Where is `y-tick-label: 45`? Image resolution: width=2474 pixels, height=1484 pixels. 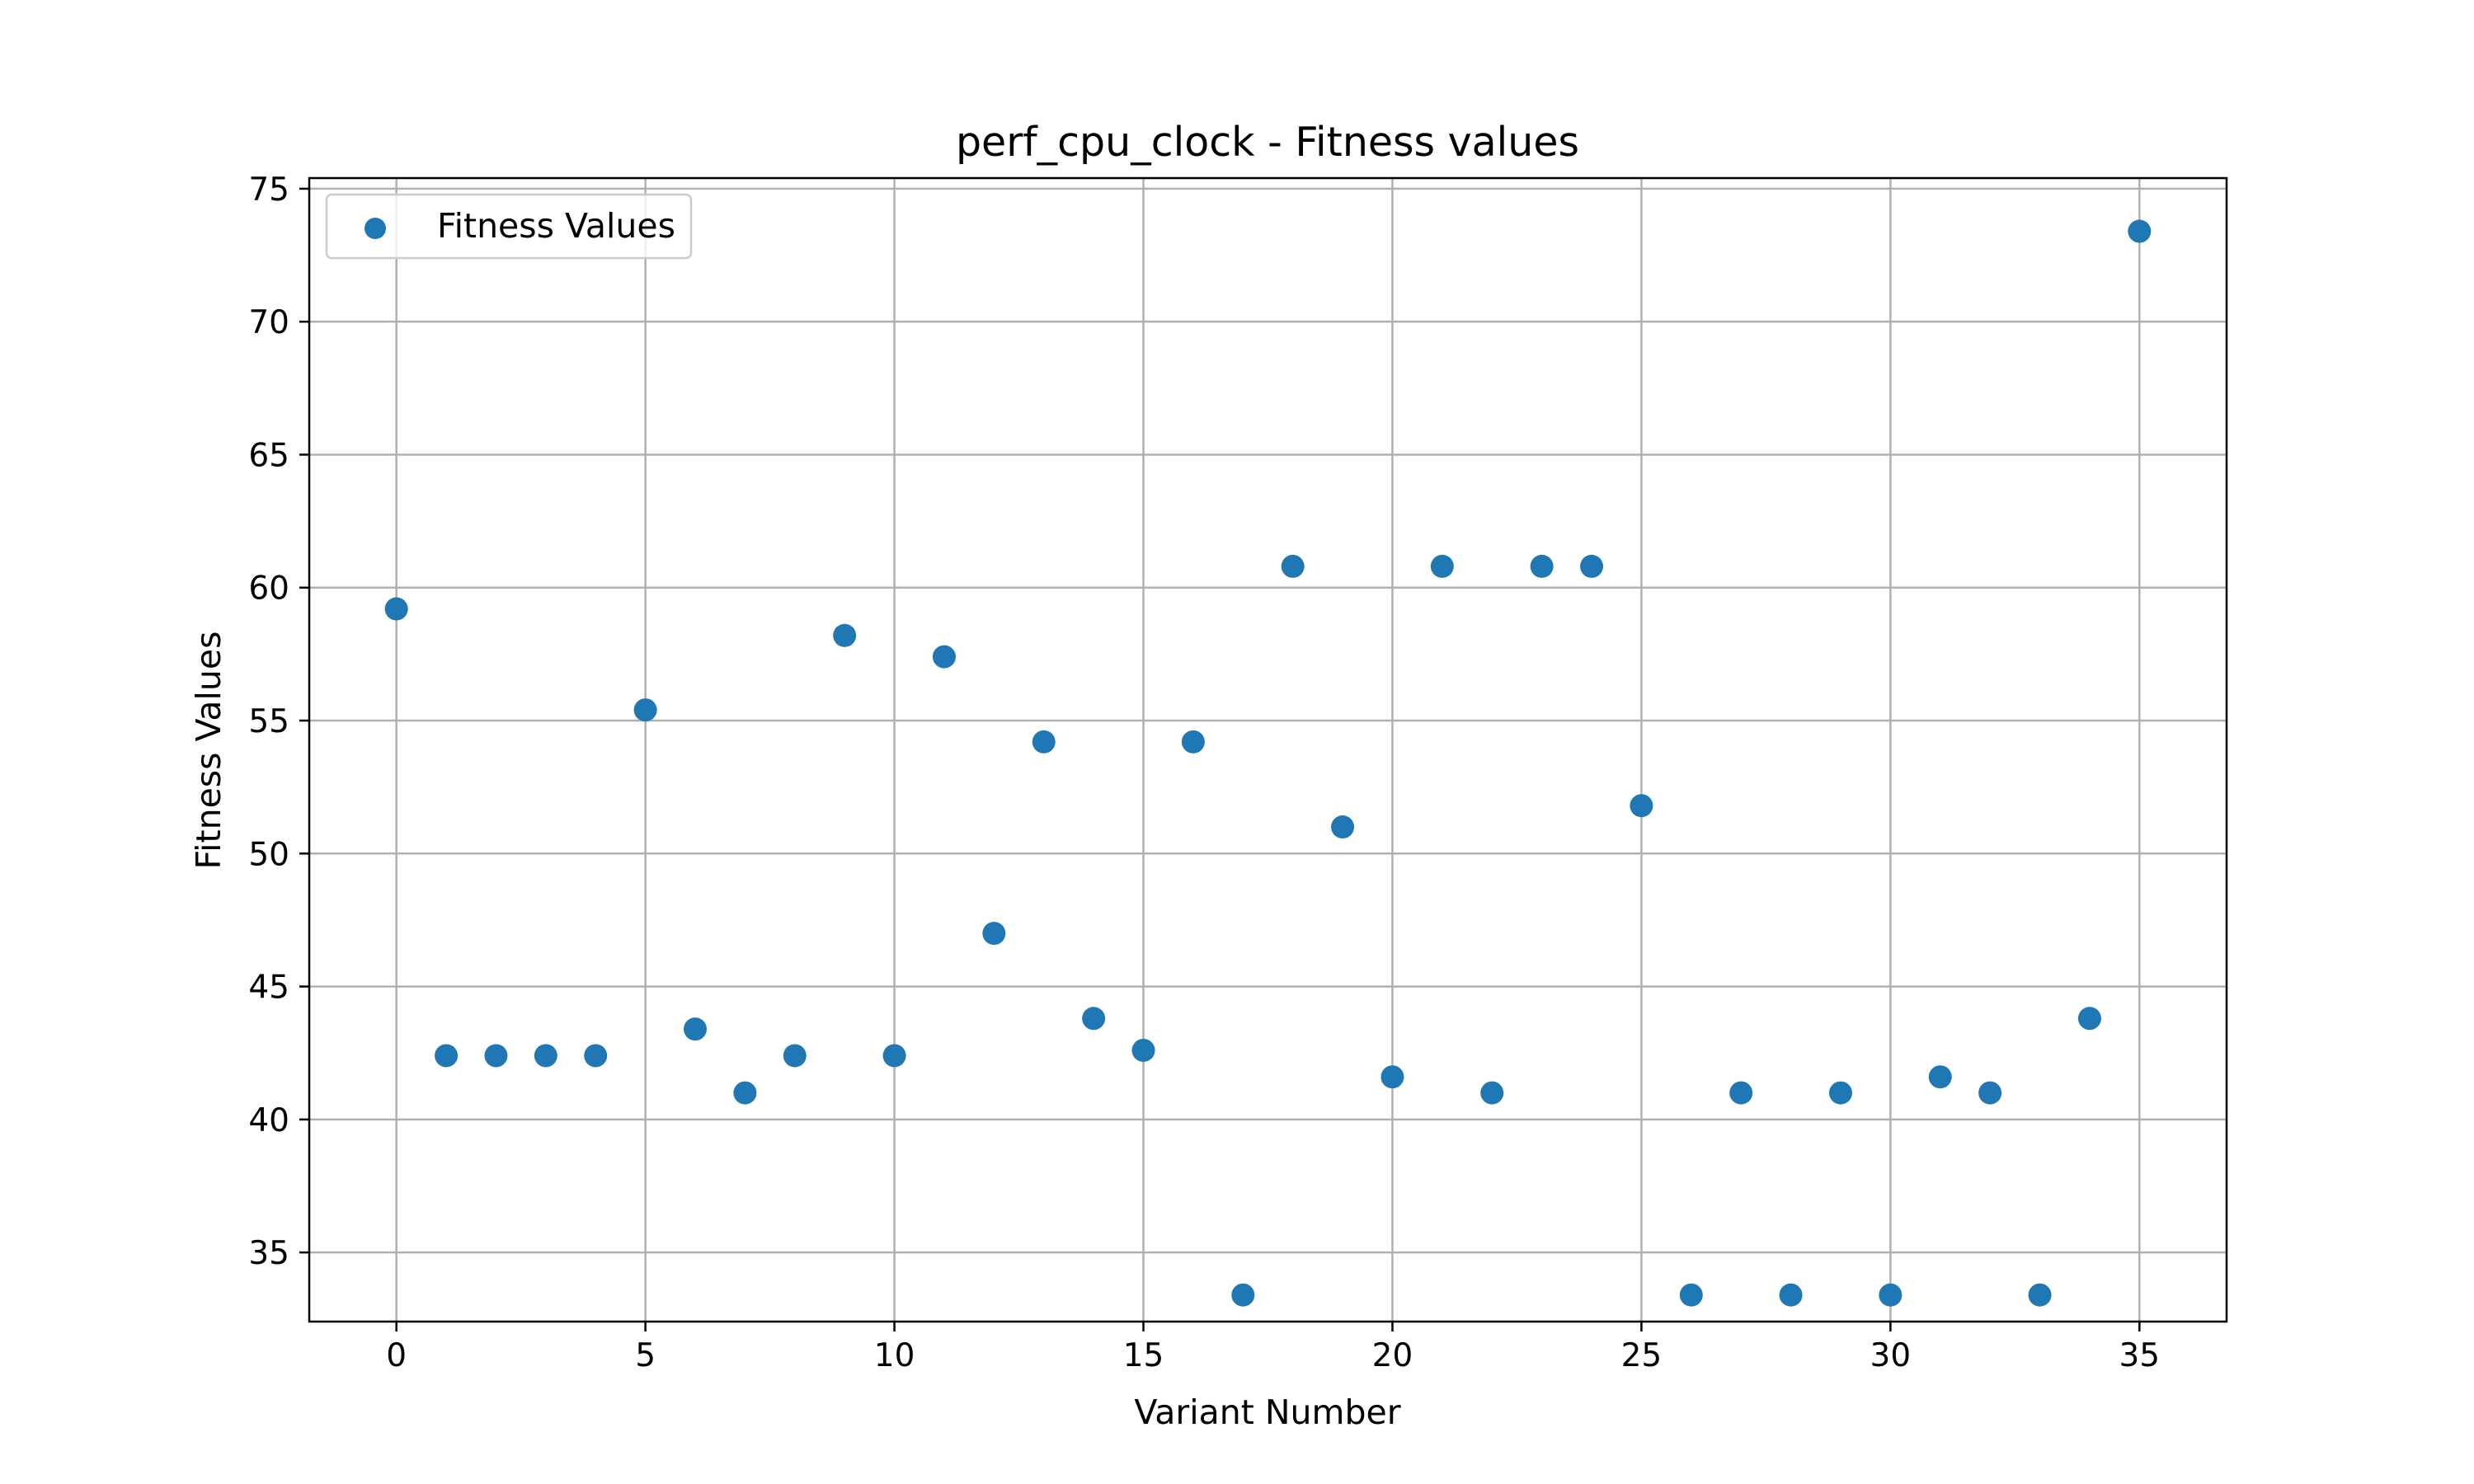
y-tick-label: 45 is located at coordinates (268, 988).